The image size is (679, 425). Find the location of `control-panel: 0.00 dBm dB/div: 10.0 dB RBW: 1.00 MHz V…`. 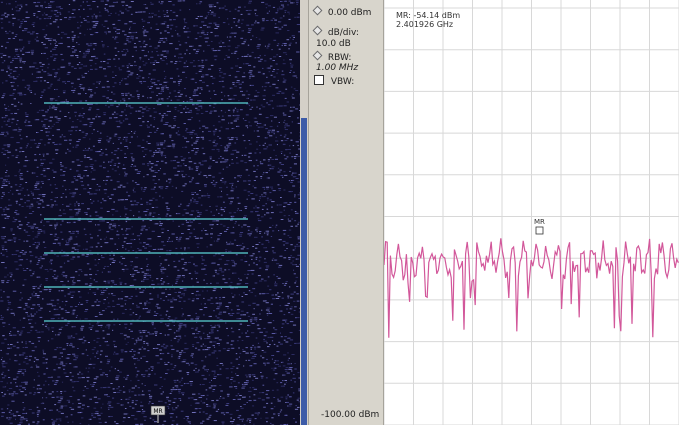

control-panel: 0.00 dBm dB/div: 10.0 dB RBW: 1.00 MHz V… is located at coordinates (346, 212).